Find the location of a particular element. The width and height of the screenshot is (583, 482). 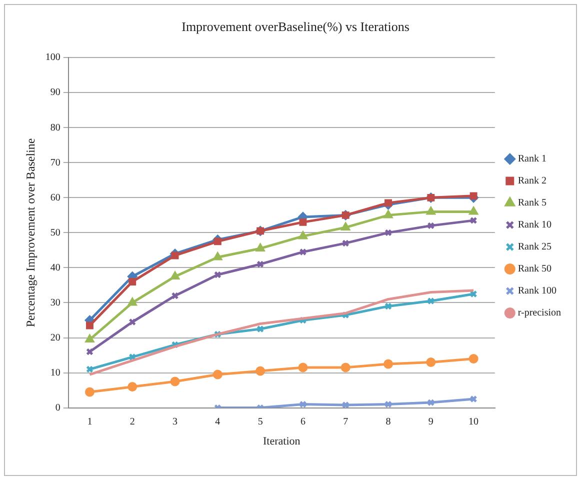

x-tick-label: 1 is located at coordinates (89, 422).